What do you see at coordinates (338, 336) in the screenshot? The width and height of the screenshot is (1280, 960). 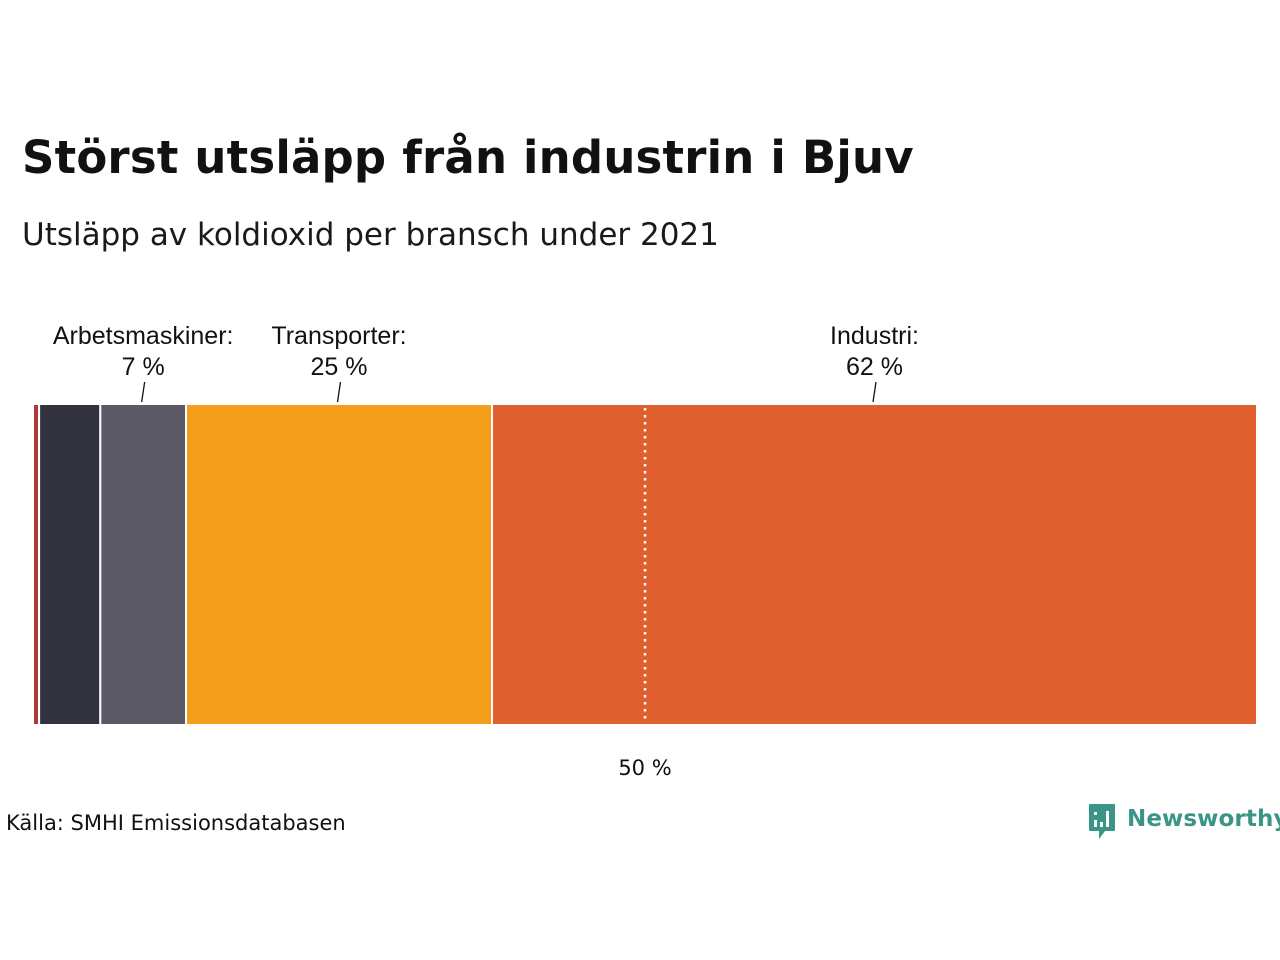 I see `segment-name-transporter: Transporter:` at bounding box center [338, 336].